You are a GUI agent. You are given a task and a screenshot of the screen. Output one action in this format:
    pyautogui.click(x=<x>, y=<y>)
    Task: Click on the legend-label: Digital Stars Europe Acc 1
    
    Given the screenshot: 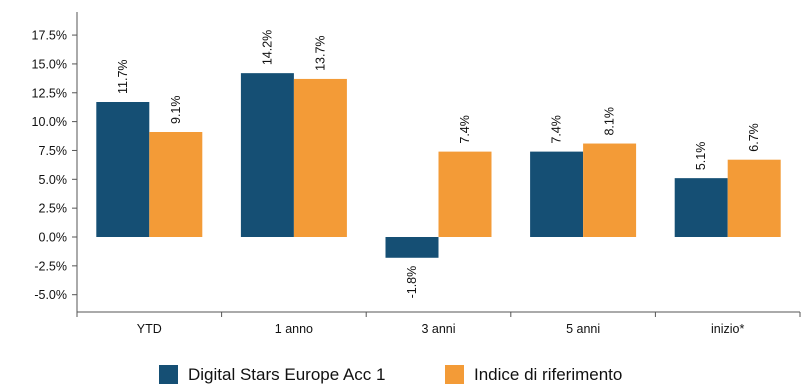 What is the action you would take?
    pyautogui.click(x=286, y=374)
    